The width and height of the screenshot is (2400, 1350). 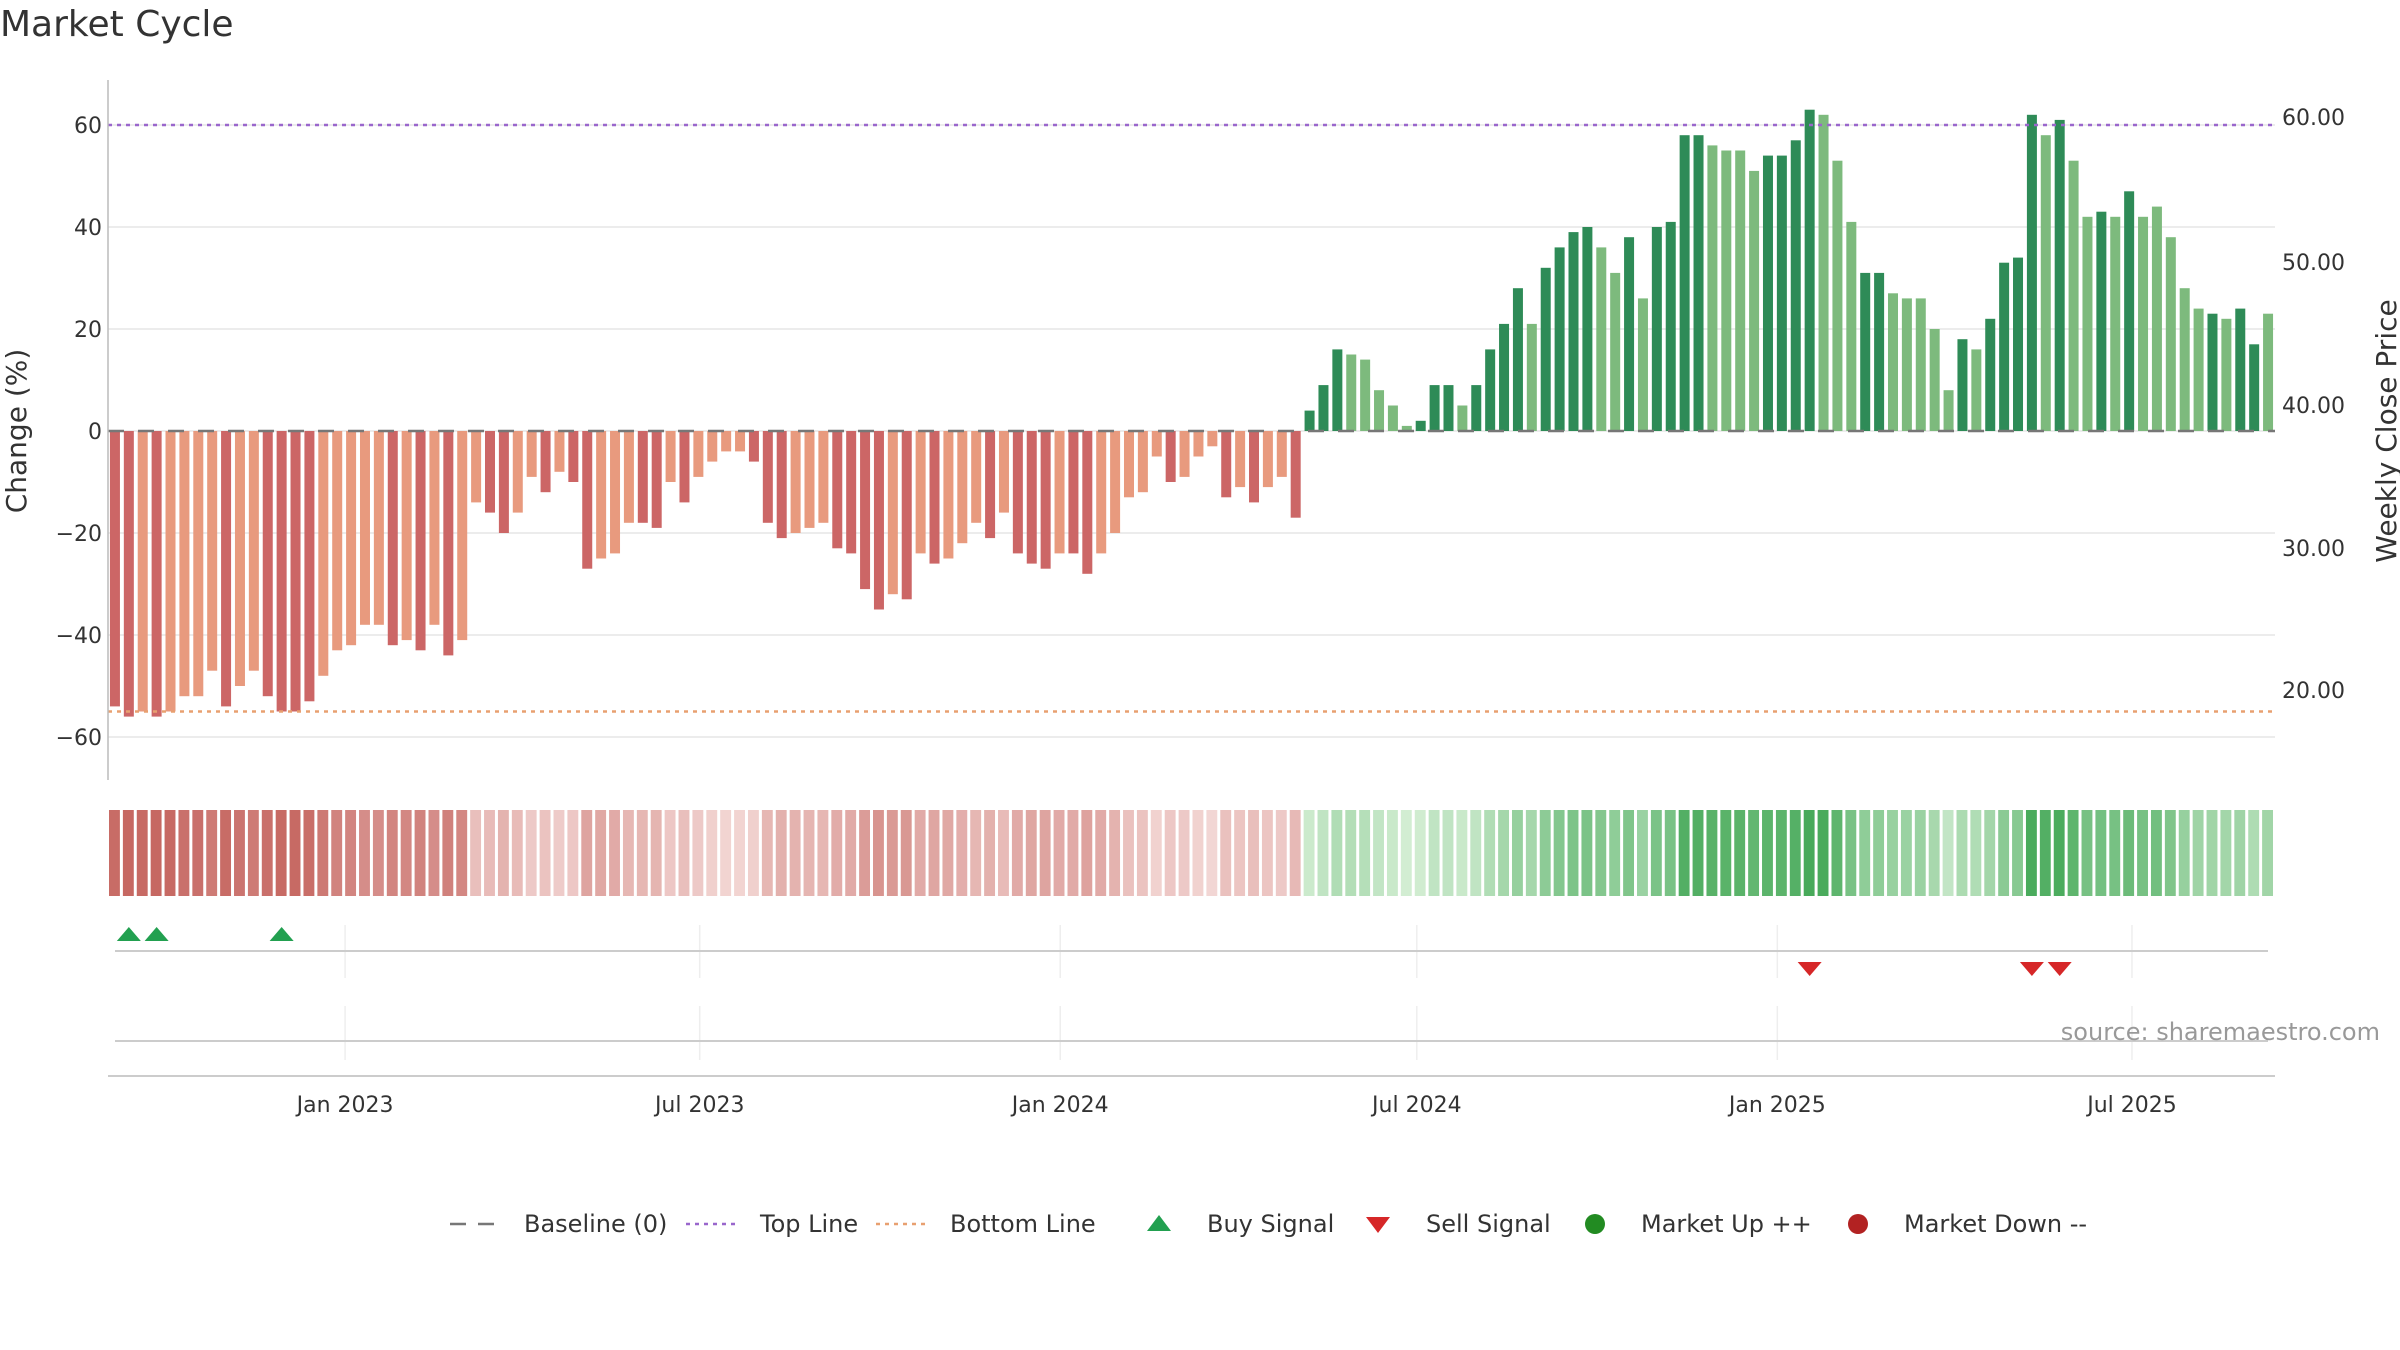 I want to click on y-tick-label-left: 20, so click(x=88, y=330).